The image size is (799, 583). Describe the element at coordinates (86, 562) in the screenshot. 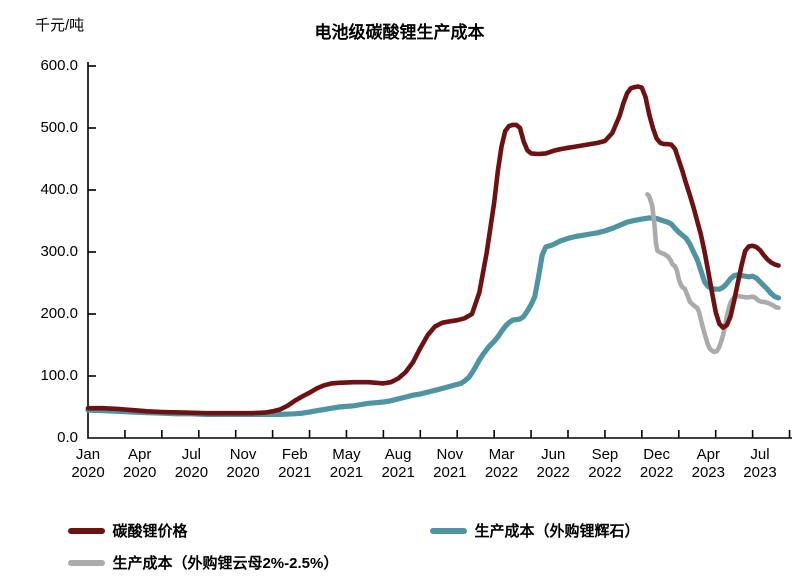

I see `legend-swatch-lepidolite-line` at that location.